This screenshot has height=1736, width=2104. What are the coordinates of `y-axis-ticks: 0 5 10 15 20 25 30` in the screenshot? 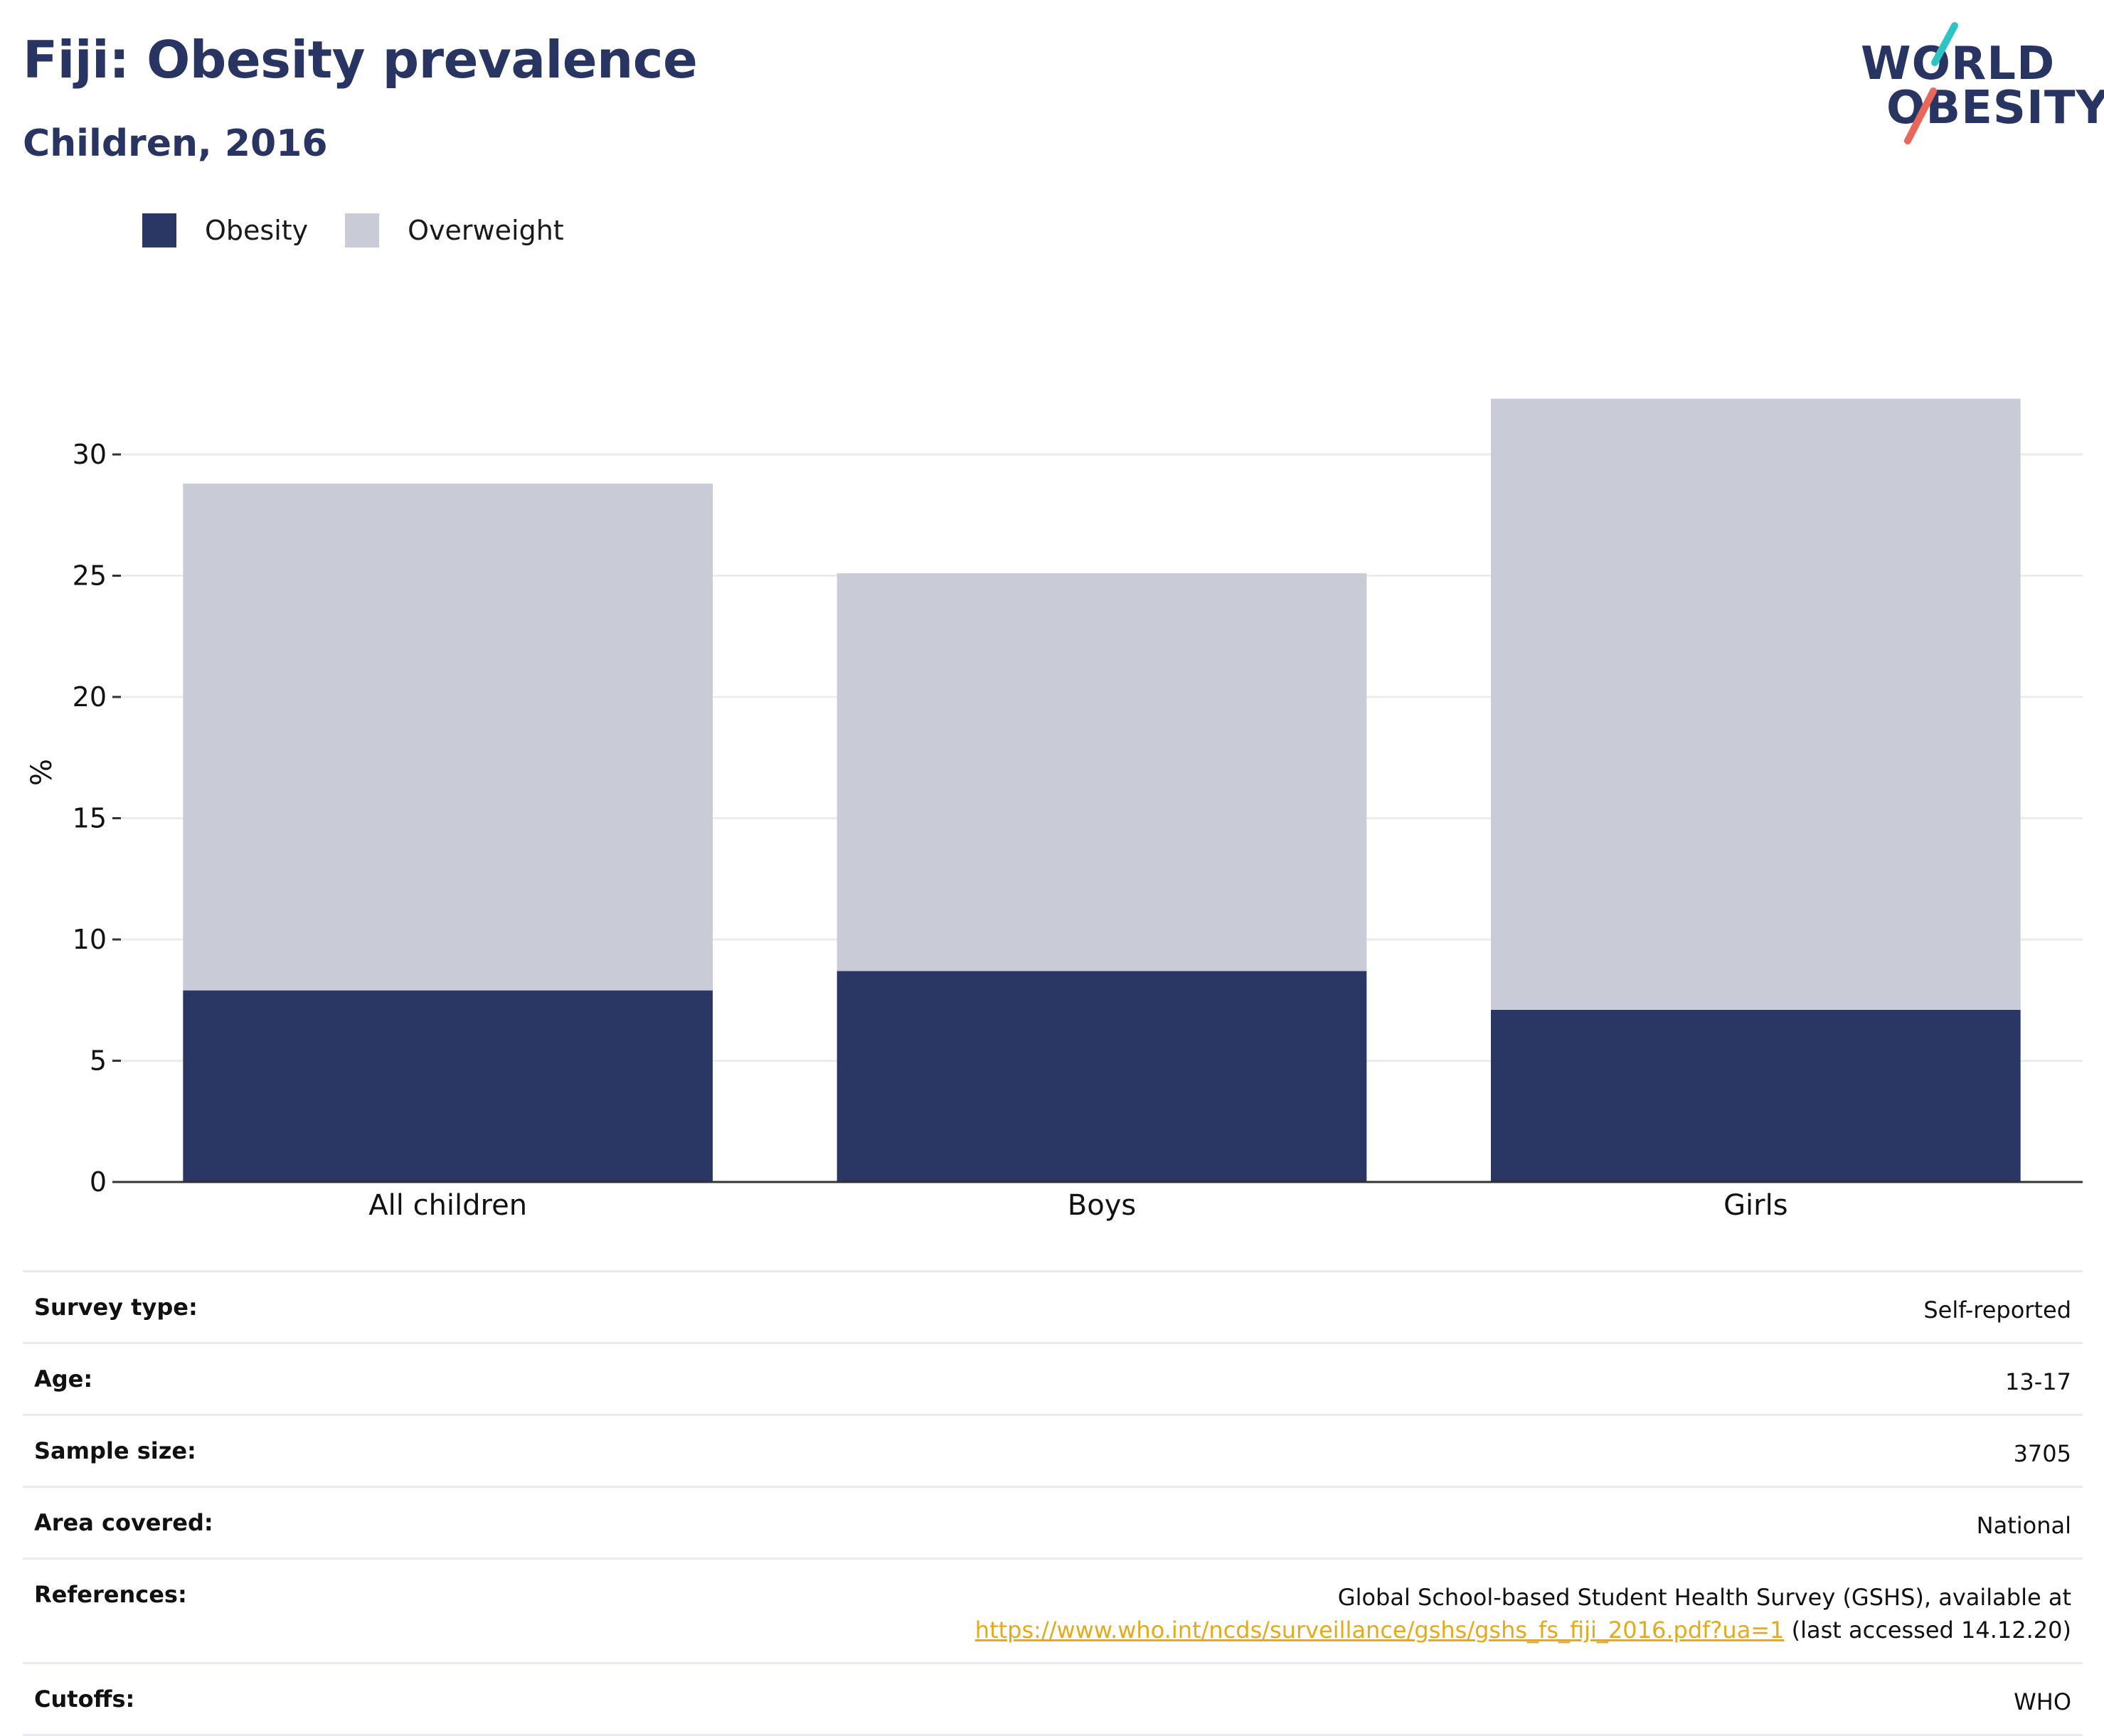 It's located at (97, 818).